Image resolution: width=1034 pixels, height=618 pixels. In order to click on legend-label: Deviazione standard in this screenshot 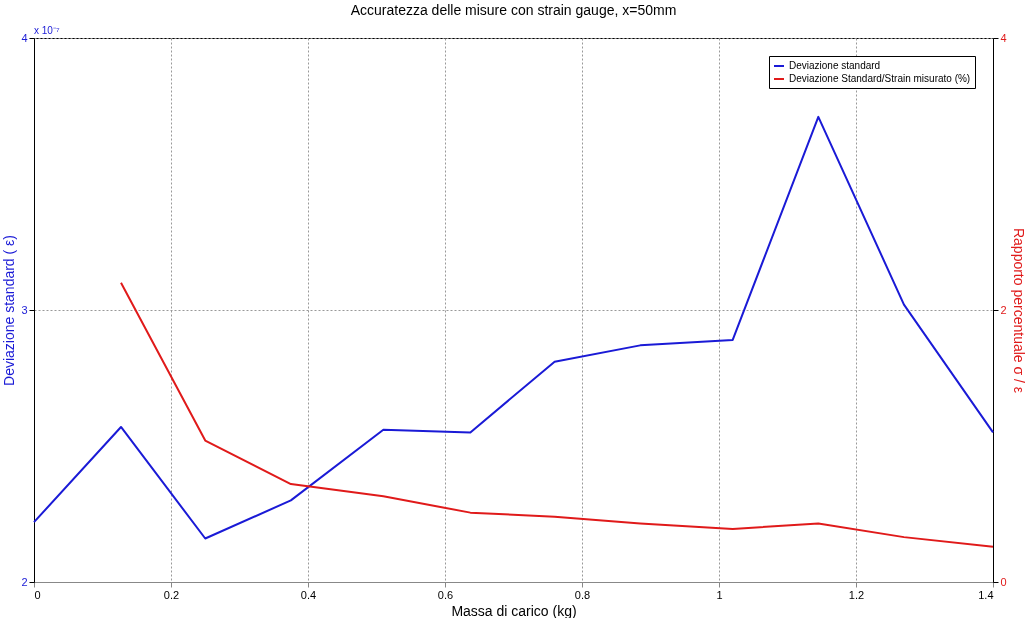, I will do `click(835, 65)`.